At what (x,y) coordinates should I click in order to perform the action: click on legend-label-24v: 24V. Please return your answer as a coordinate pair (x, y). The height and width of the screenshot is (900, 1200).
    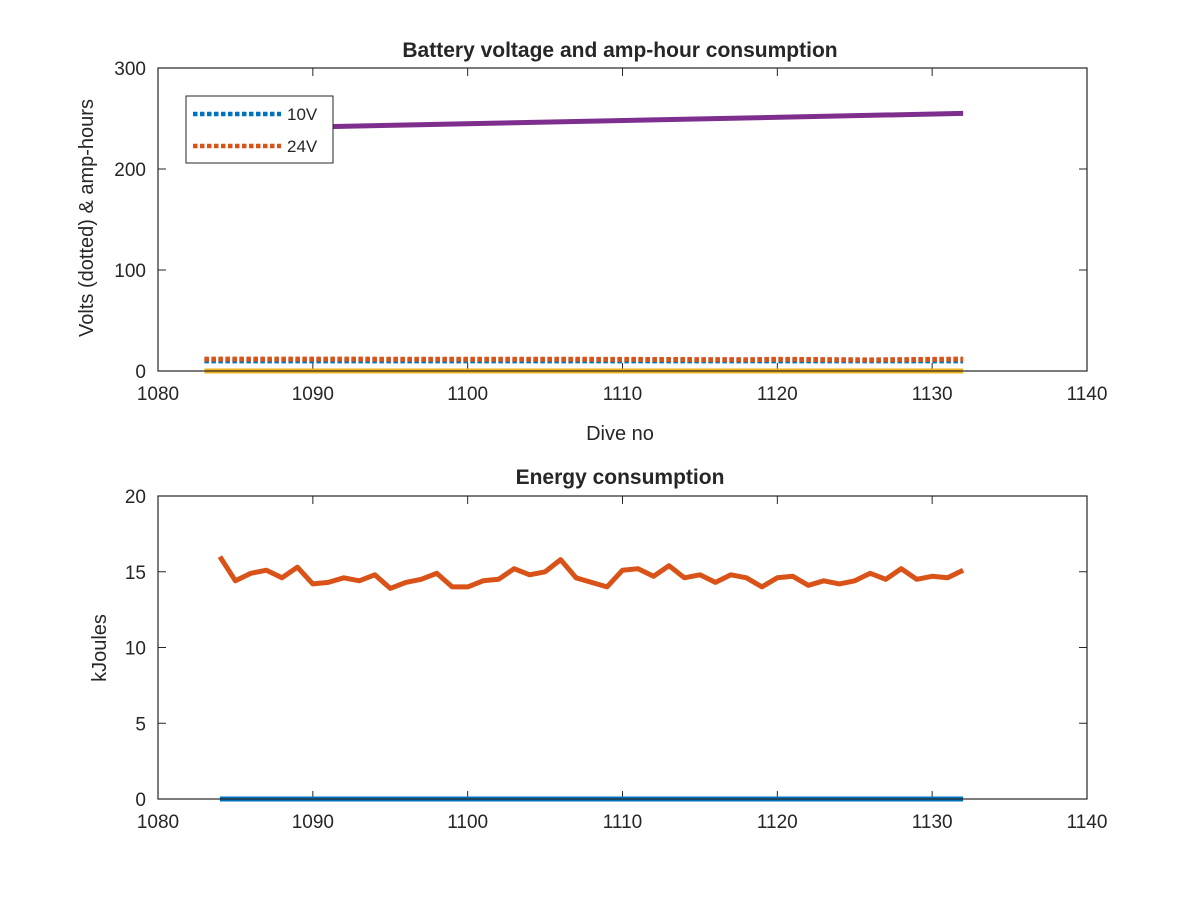
    Looking at the image, I should click on (302, 146).